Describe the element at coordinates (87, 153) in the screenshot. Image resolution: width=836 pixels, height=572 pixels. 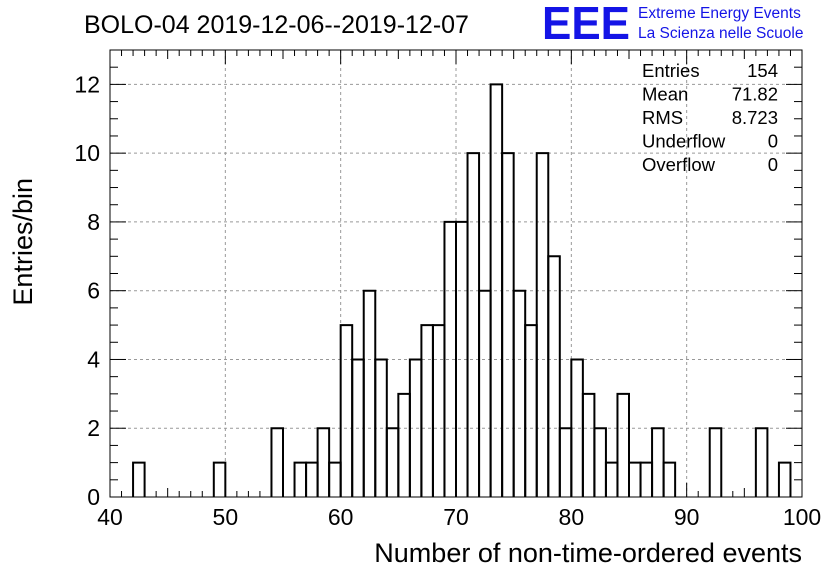
I see `y-tick-label: 10` at that location.